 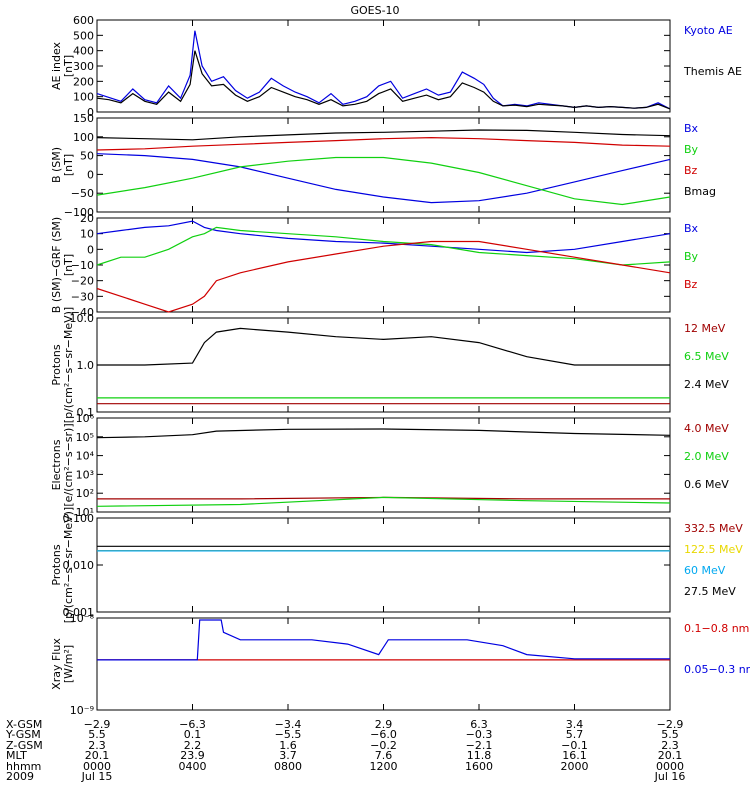 What do you see at coordinates (383, 565) in the screenshot?
I see `panel-6-frame` at bounding box center [383, 565].